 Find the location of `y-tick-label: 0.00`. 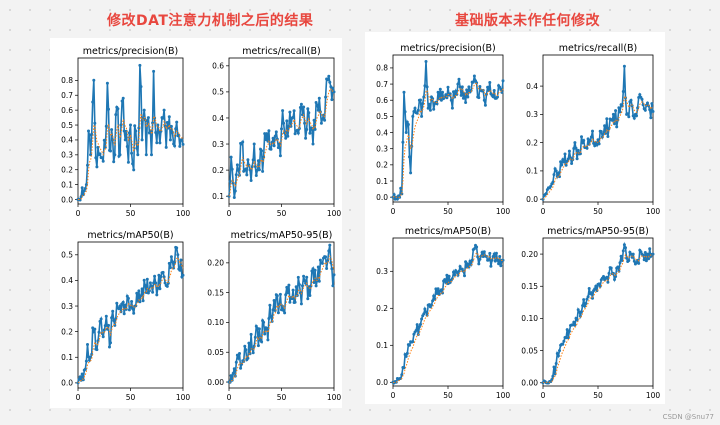

y-tick-label: 0.00 is located at coordinates (215, 382).